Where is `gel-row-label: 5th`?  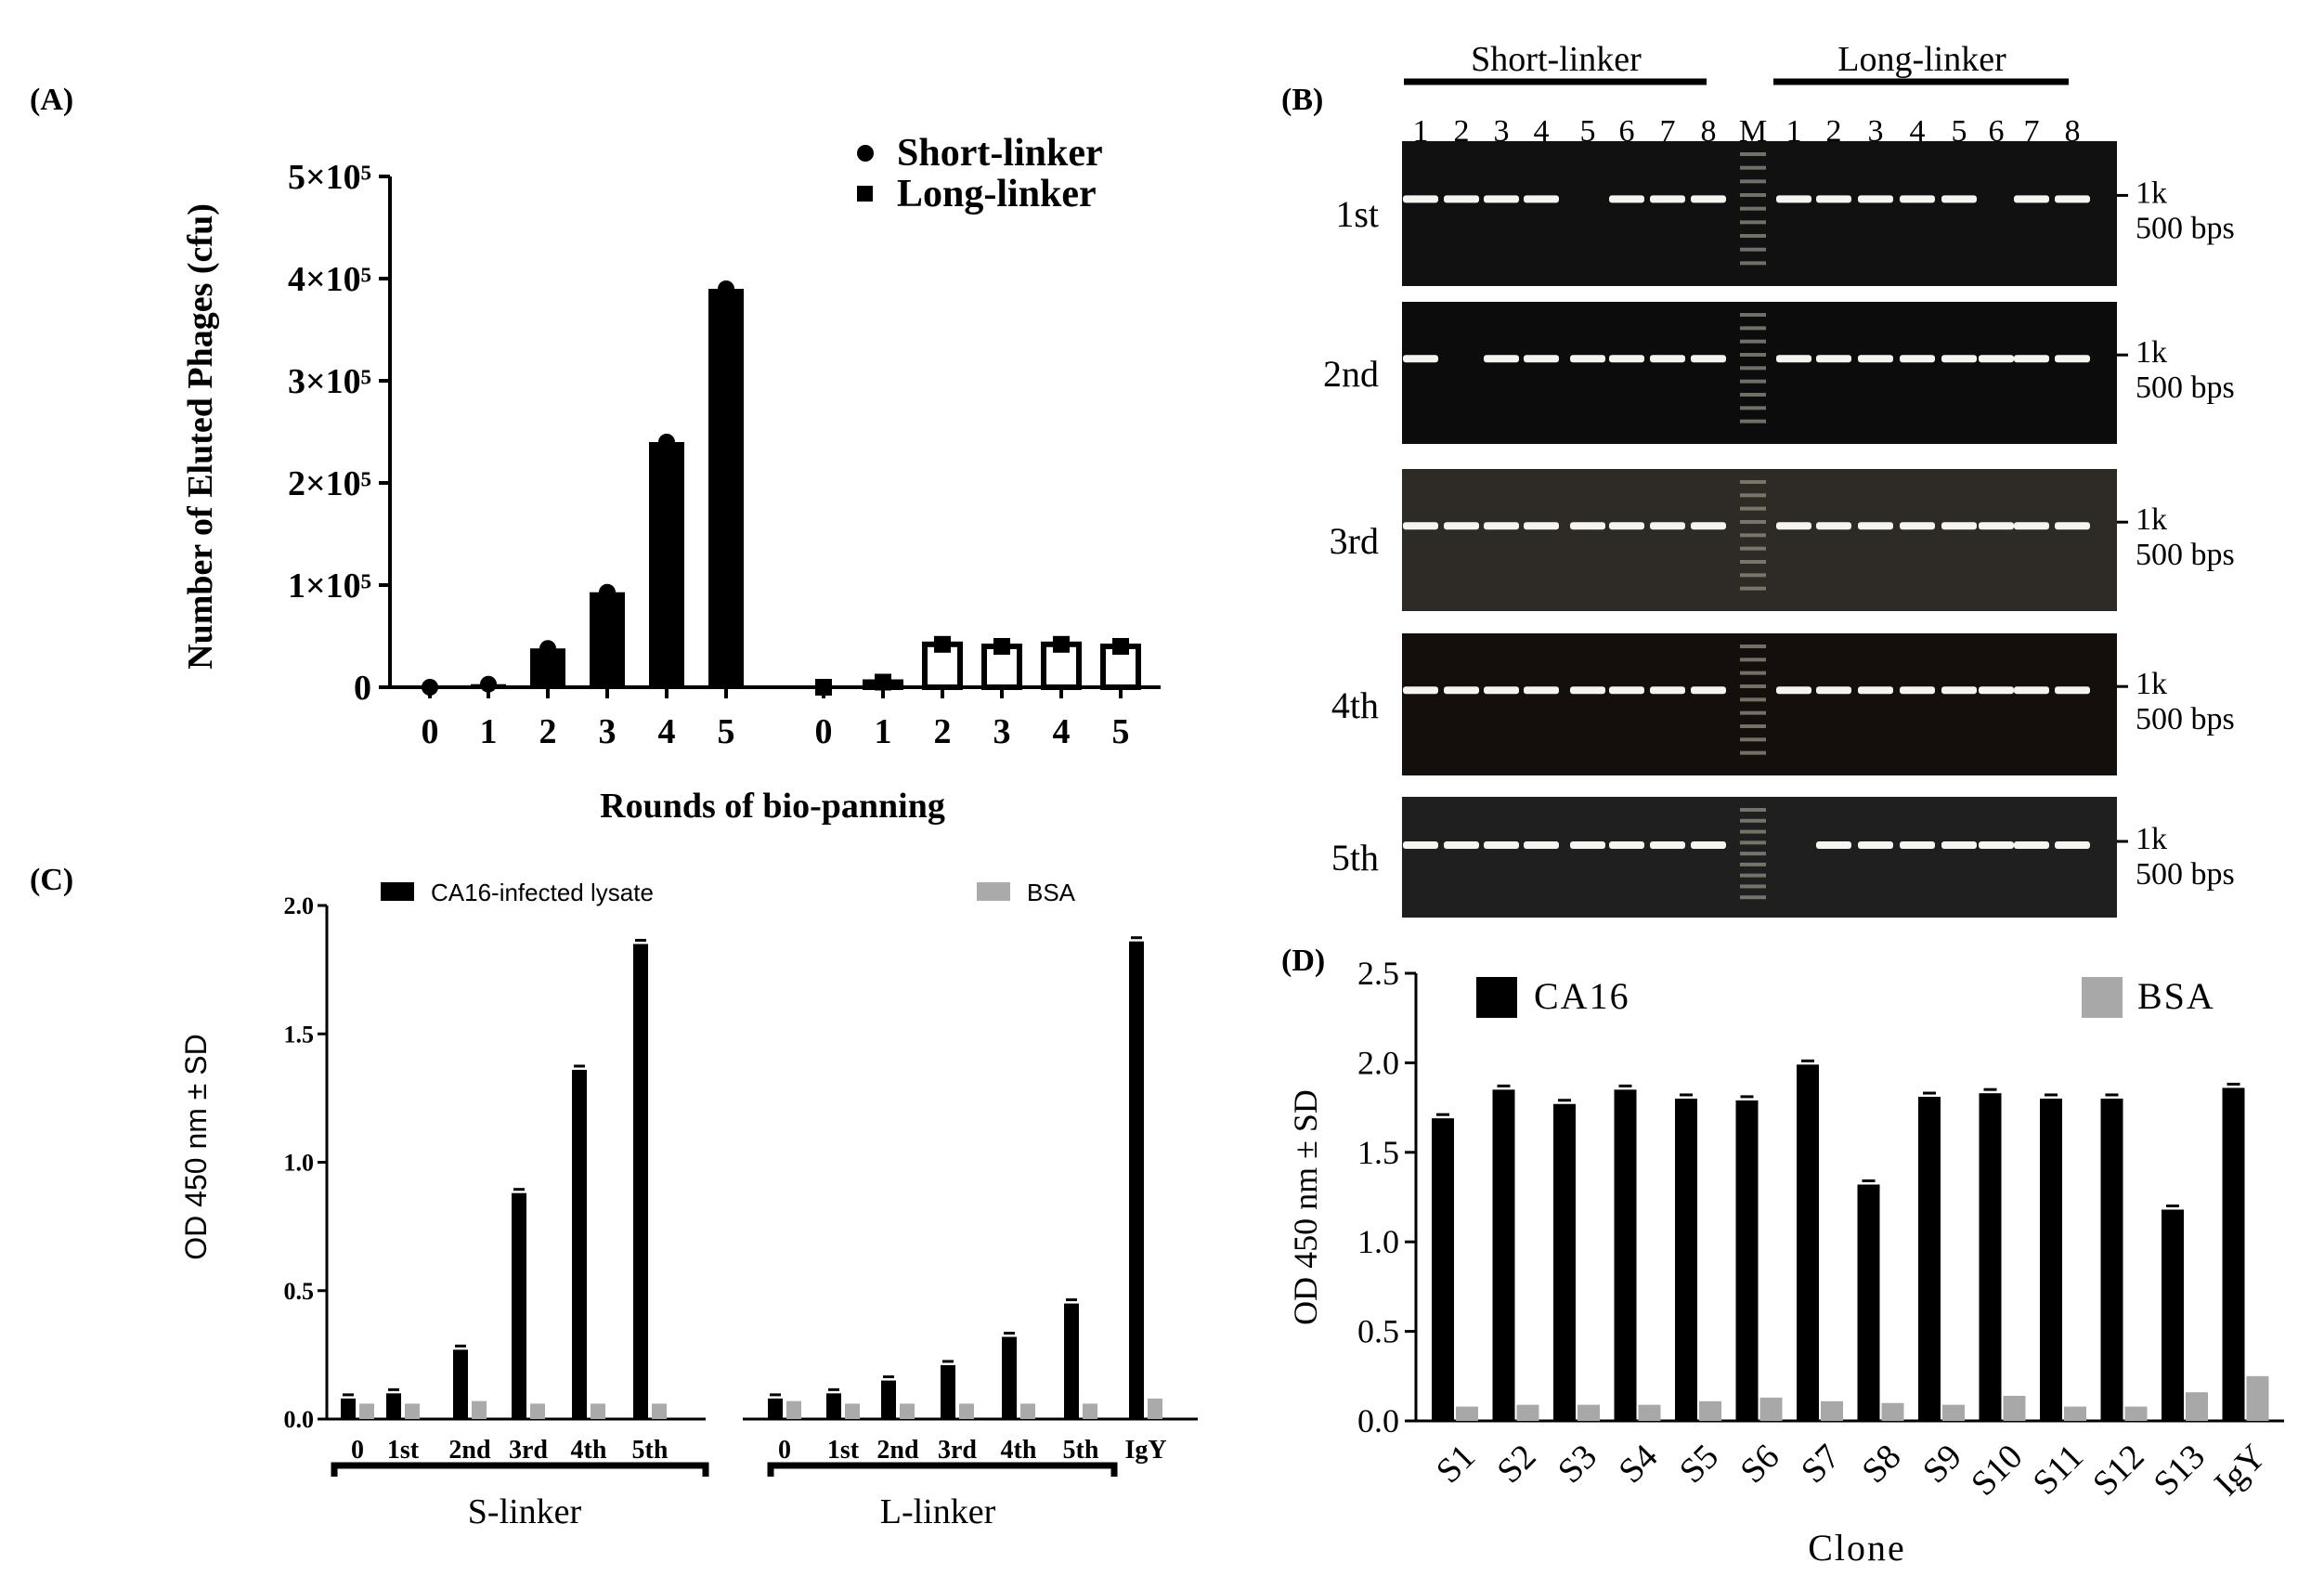 gel-row-label: 5th is located at coordinates (1355, 858).